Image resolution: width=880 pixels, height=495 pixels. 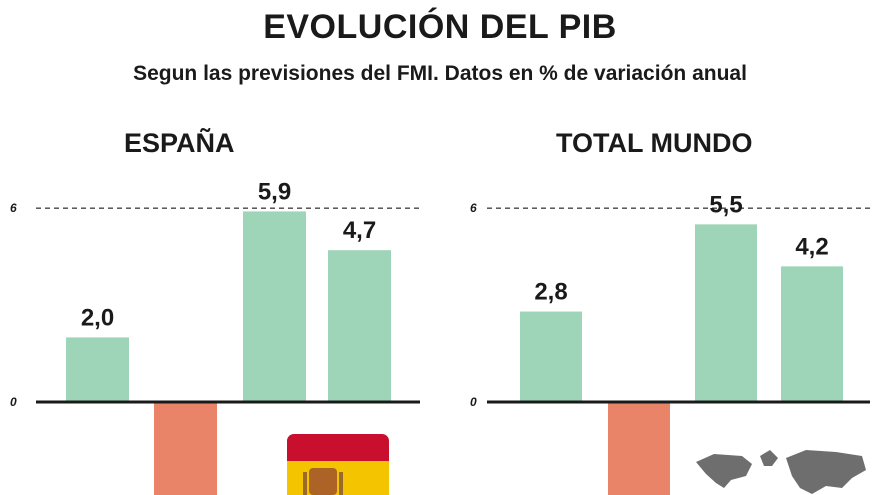 I want to click on flag-pillar-left, so click(x=305, y=483).